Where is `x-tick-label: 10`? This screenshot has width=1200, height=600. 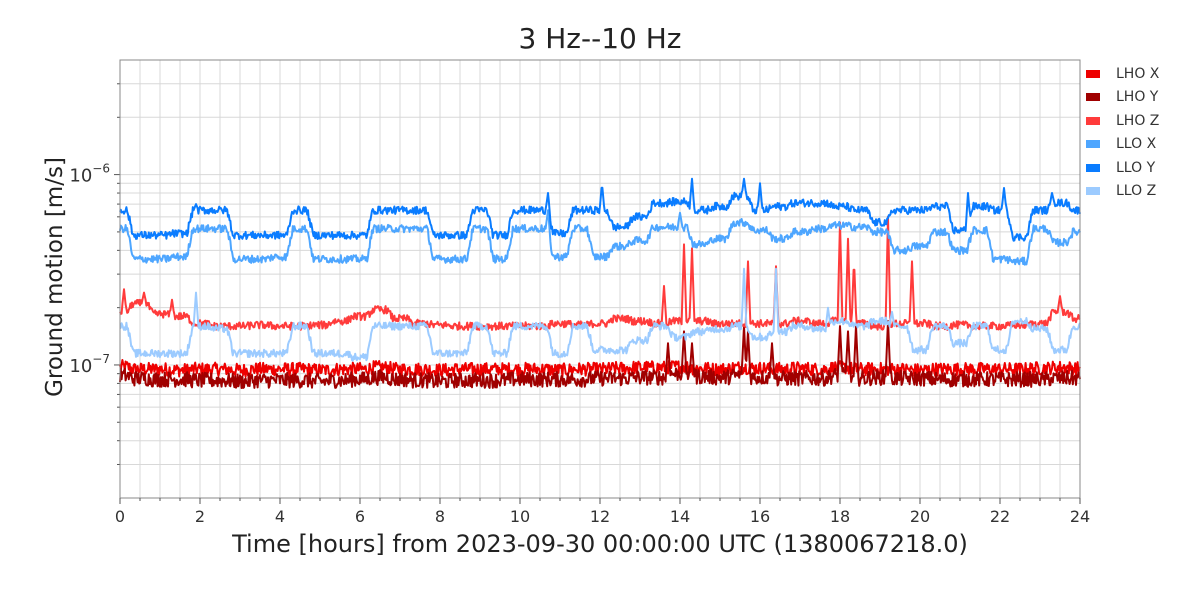
x-tick-label: 10 is located at coordinates (520, 516).